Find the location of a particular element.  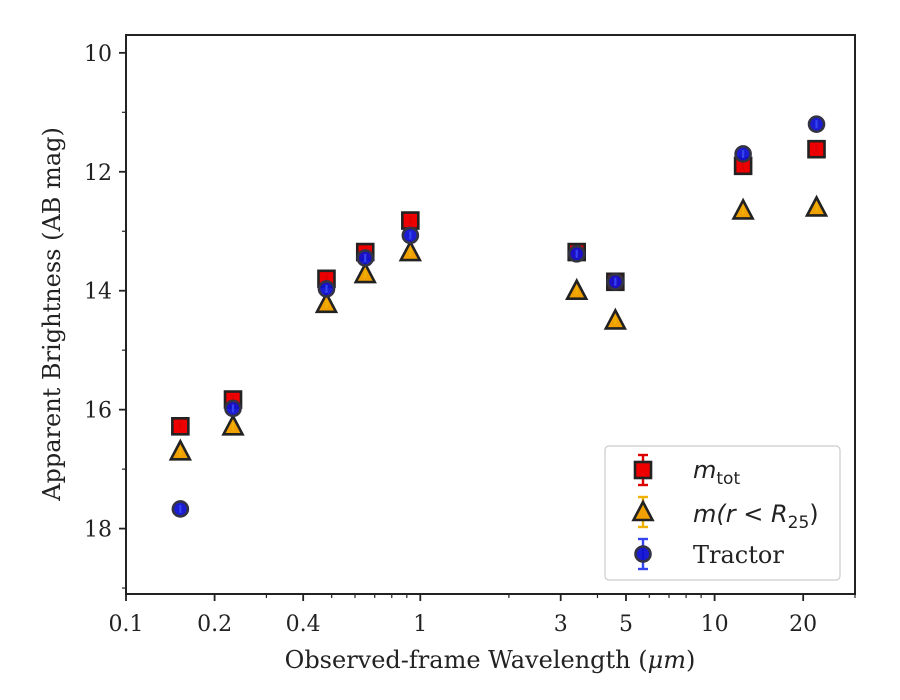

y-tick-label: 12 is located at coordinates (98, 173).